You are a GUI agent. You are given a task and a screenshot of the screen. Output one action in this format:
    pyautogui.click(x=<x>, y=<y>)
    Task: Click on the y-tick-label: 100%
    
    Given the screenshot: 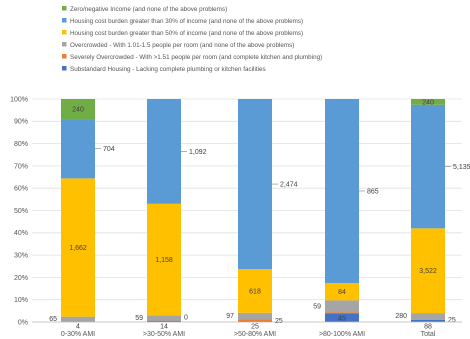 What is the action you would take?
    pyautogui.click(x=19, y=99)
    